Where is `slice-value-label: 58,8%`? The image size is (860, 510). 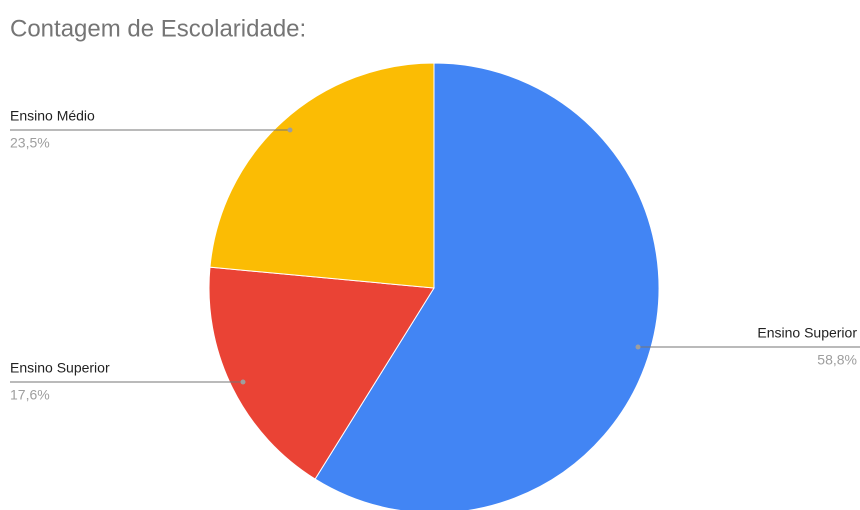
slice-value-label: 58,8% is located at coordinates (837, 360).